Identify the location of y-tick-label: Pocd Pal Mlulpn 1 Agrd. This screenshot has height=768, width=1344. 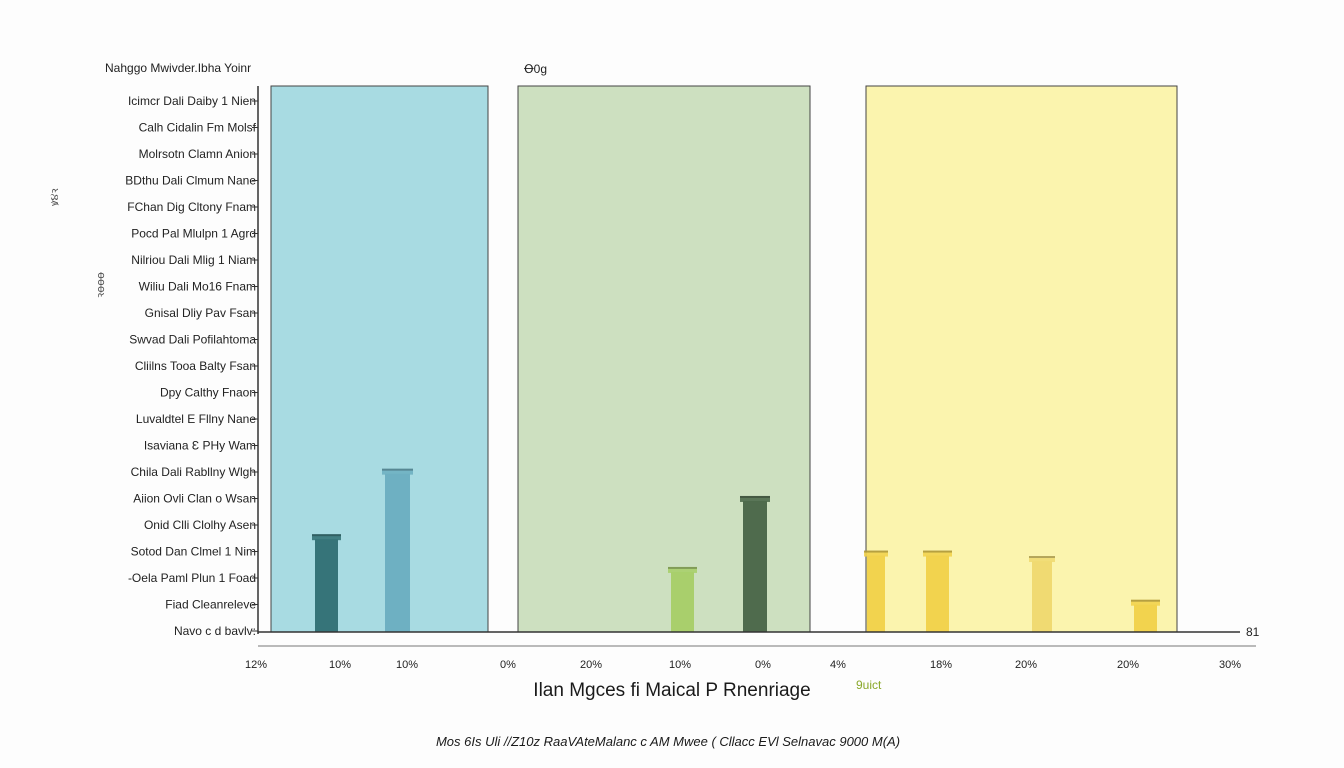
(193, 234).